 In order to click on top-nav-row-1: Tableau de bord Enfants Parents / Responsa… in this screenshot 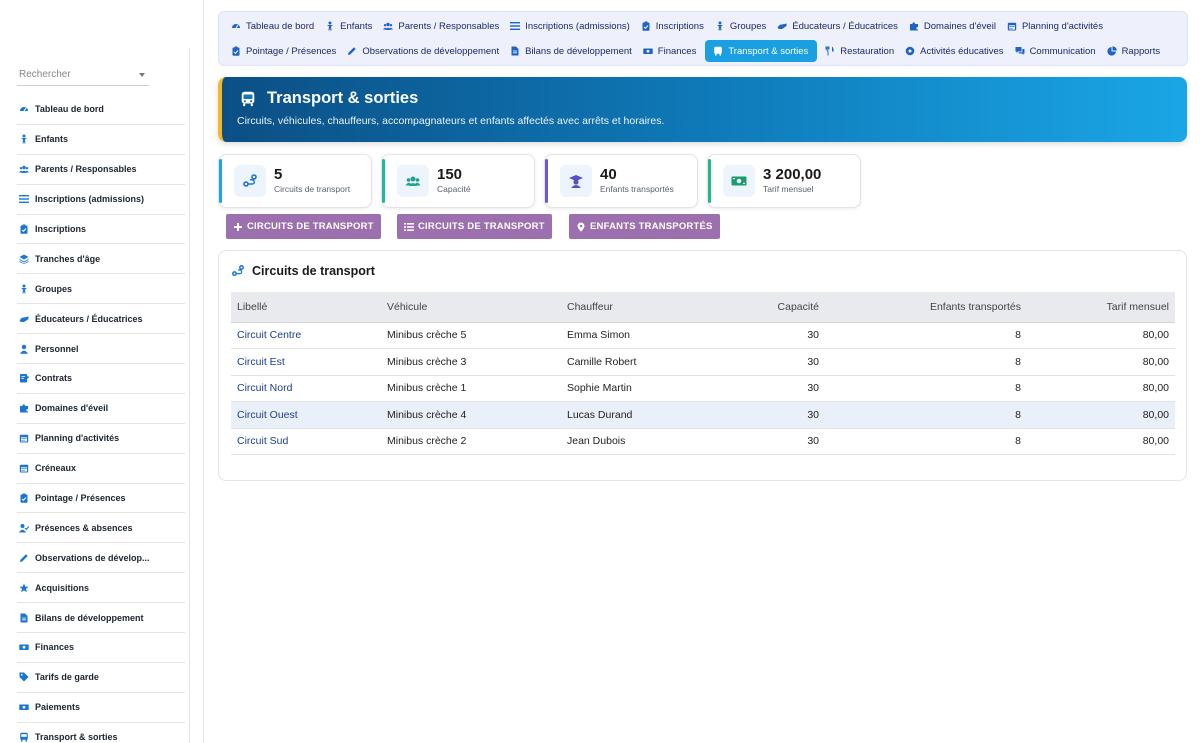, I will do `click(670, 26)`.